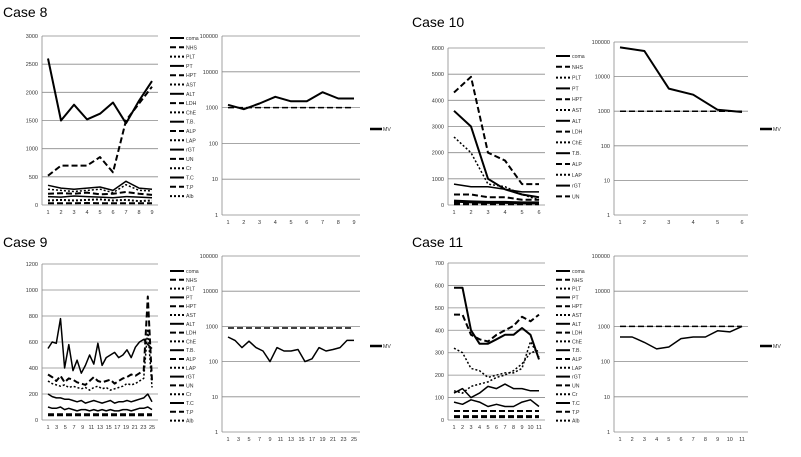  I want to click on y-tick-label: 800, so click(33, 317).